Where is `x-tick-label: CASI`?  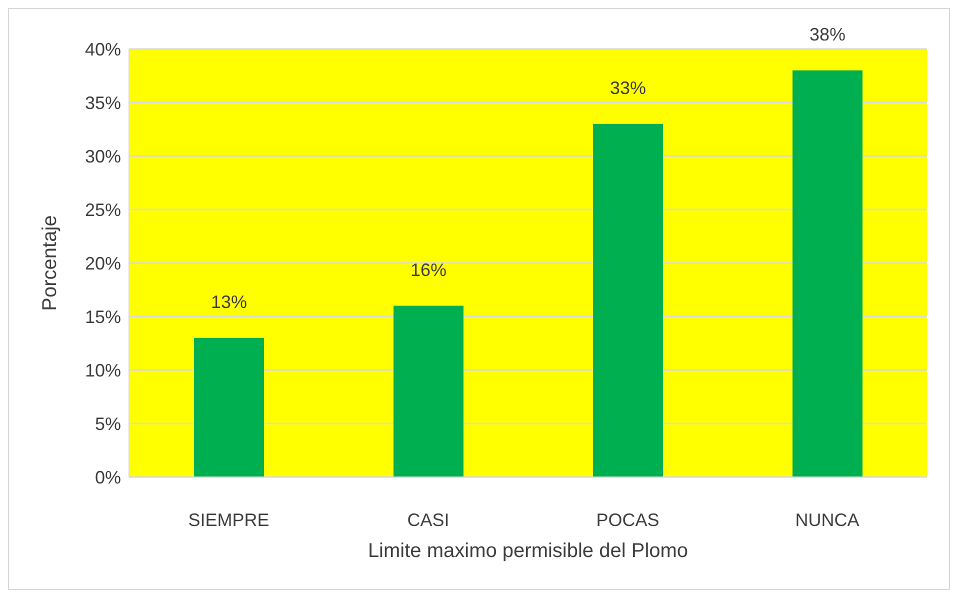 x-tick-label: CASI is located at coordinates (428, 520).